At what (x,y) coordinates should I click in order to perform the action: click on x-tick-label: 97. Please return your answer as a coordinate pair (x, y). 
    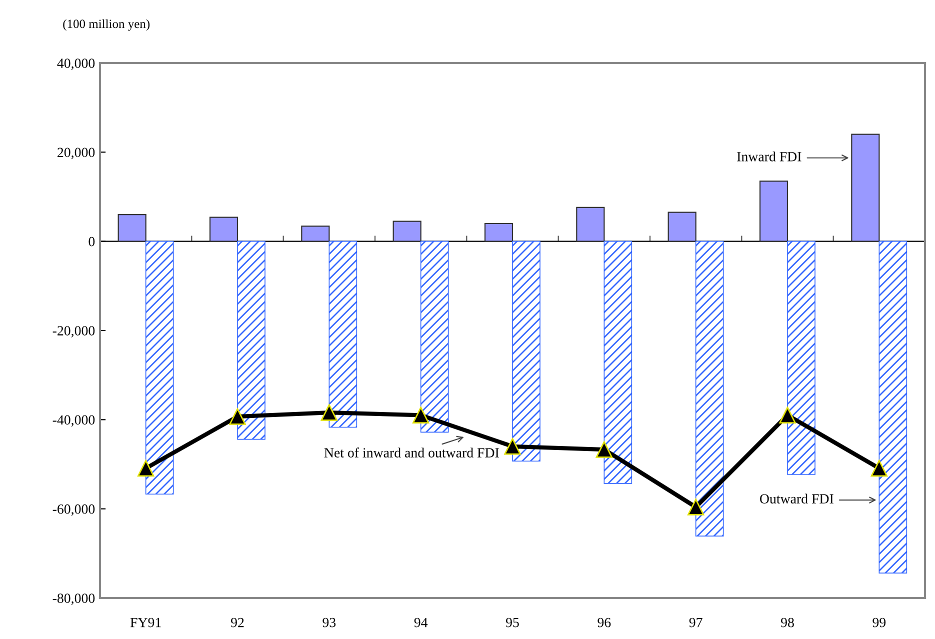
    Looking at the image, I should click on (695, 623).